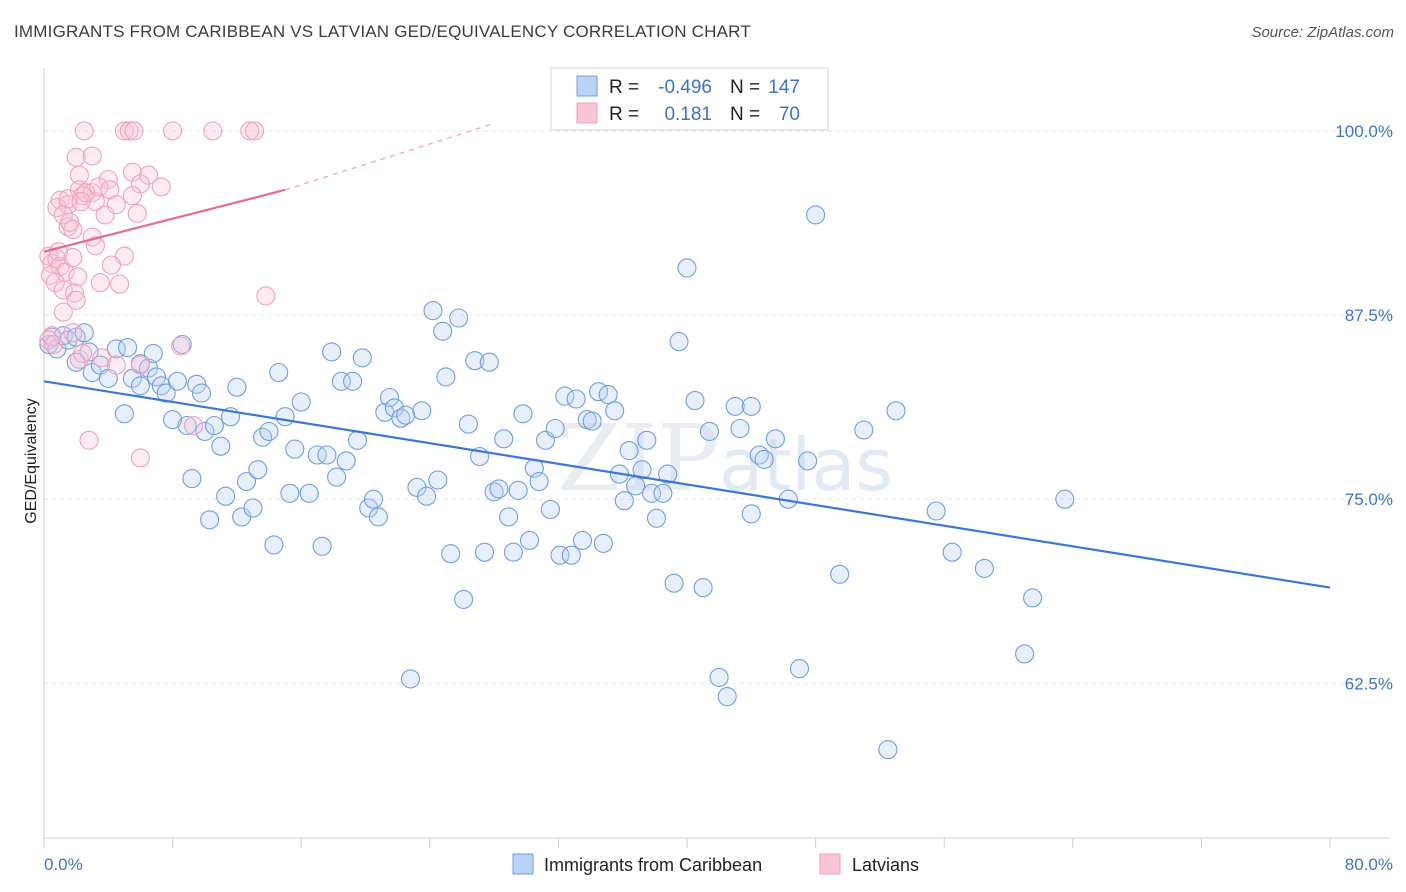 This screenshot has width=1406, height=892. I want to click on x-tick-label-0: 0.0%, so click(63, 864).